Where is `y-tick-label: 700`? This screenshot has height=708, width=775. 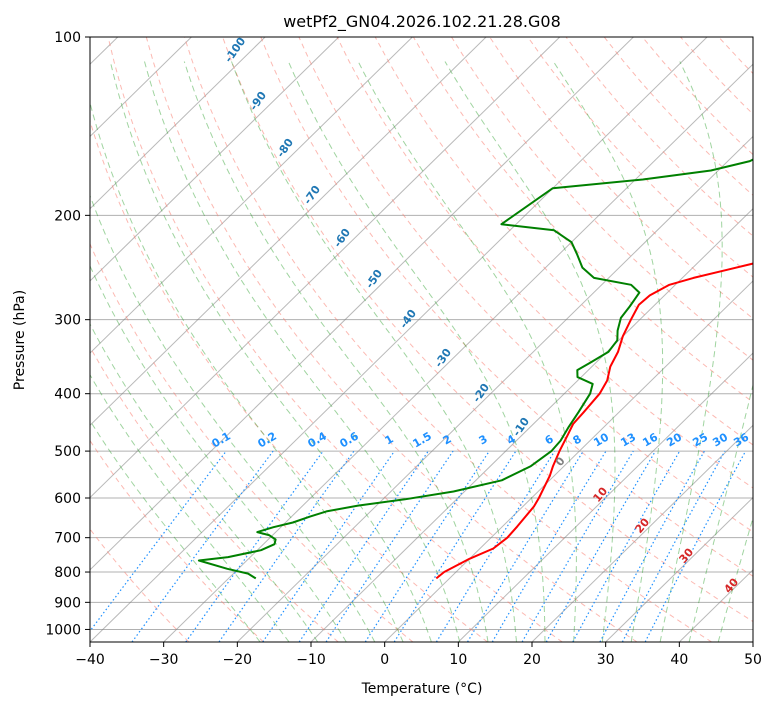 y-tick-label: 700 is located at coordinates (67, 539).